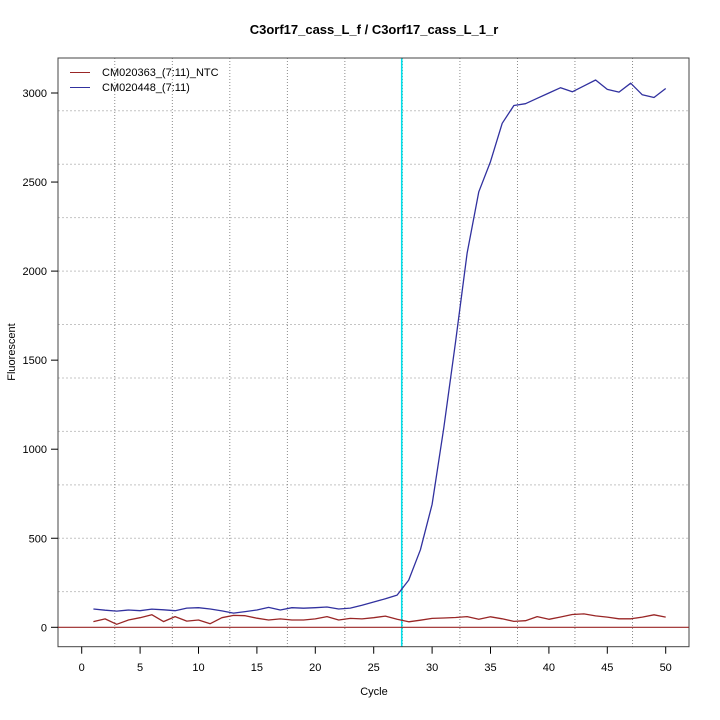 This screenshot has width=720, height=720. What do you see at coordinates (549, 668) in the screenshot?
I see `x-tick-label: 40` at bounding box center [549, 668].